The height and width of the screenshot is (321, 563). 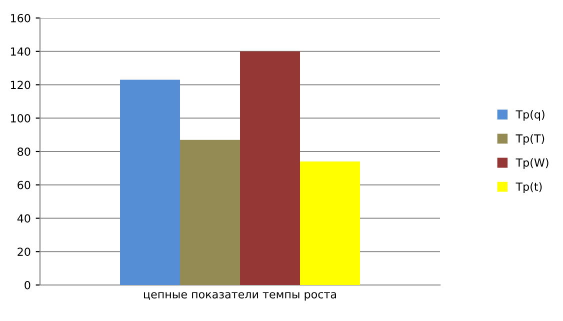 What do you see at coordinates (240, 296) in the screenshot?
I see `x-tick-label: цепные показатели темпы роста` at bounding box center [240, 296].